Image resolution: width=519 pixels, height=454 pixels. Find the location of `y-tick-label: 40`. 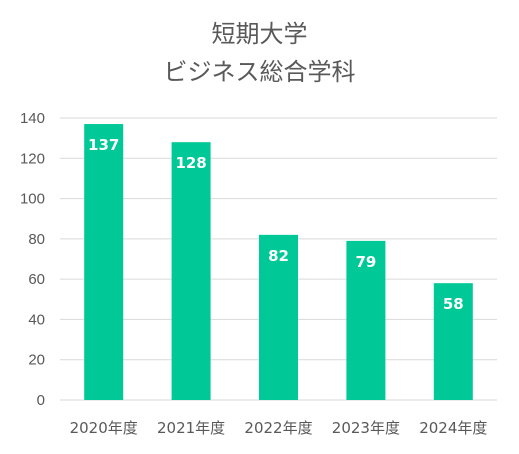

y-tick-label: 40 is located at coordinates (36, 319).